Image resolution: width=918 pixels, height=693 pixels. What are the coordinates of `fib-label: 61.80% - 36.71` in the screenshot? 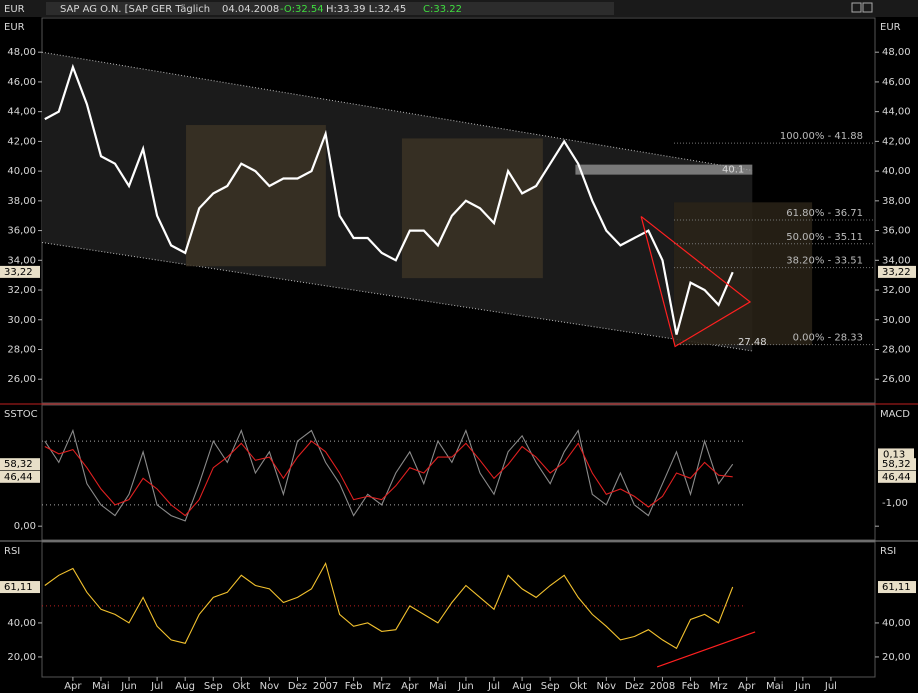 It's located at (824, 213).